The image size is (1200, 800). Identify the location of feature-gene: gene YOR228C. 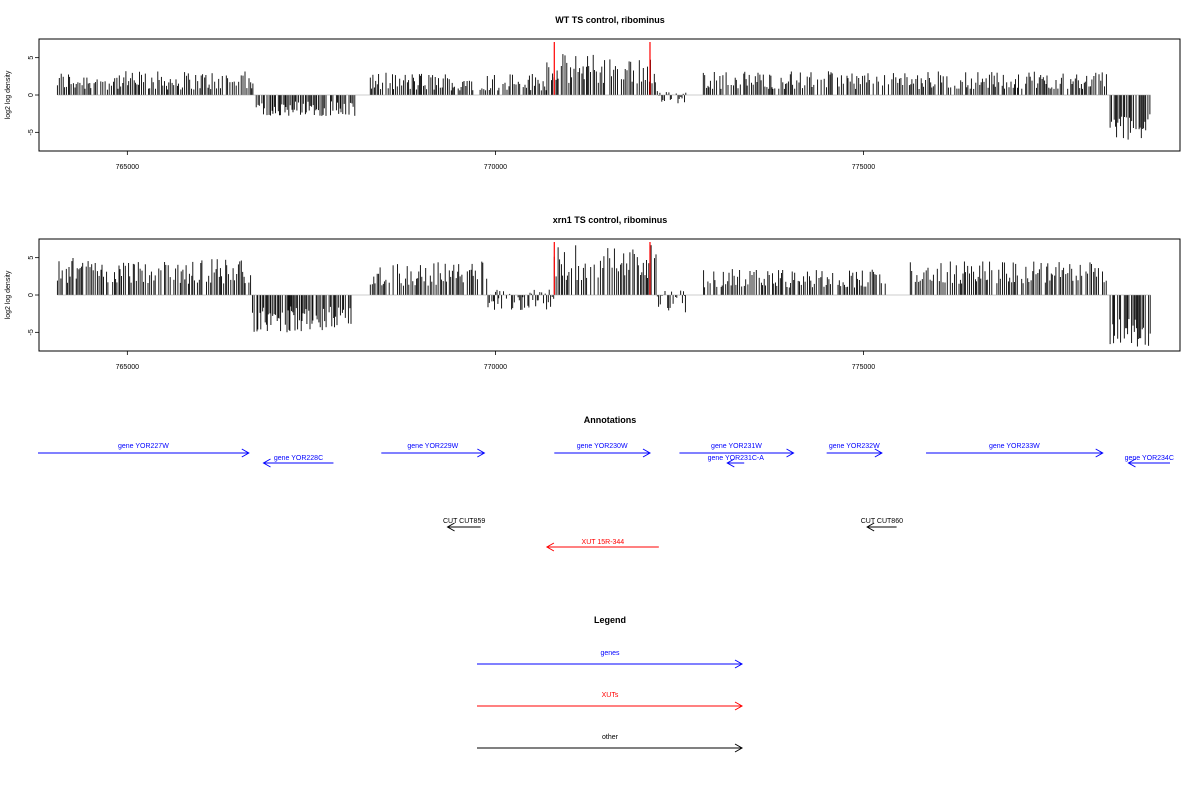
(298, 461).